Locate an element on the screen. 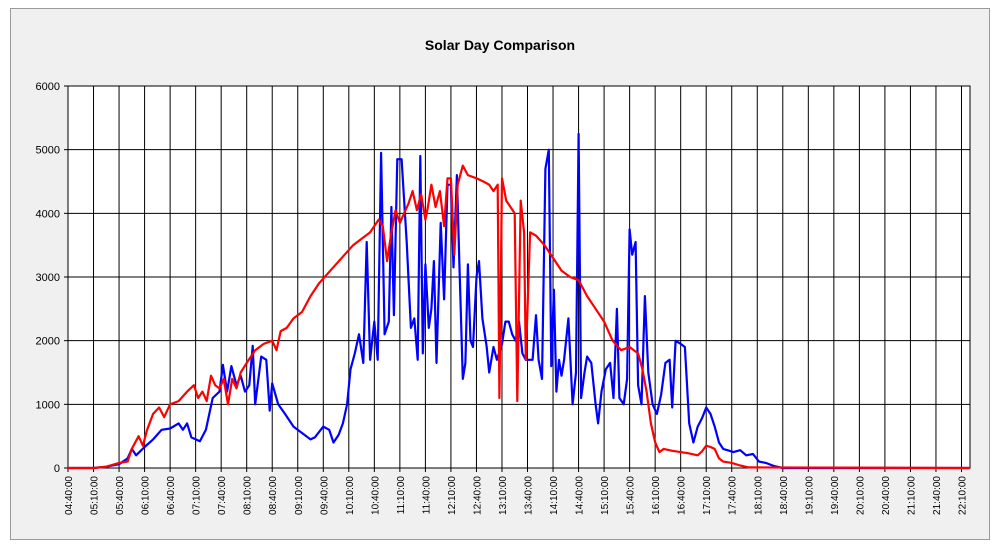 This screenshot has height=546, width=995. x-tick-label: 10:40:00 is located at coordinates (375, 495).